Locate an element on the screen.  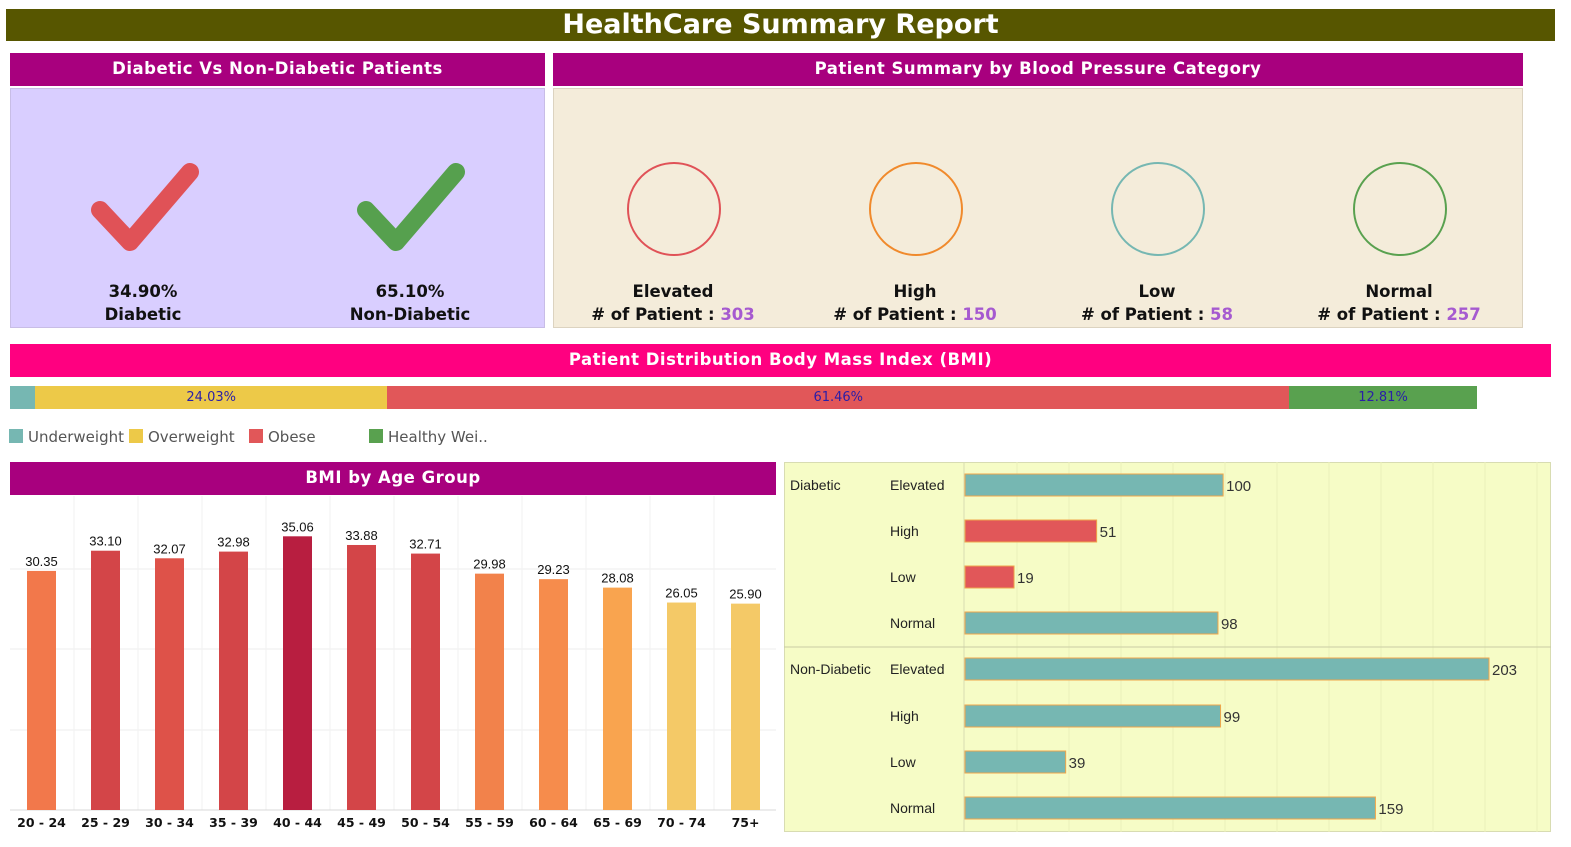
hbar-non-diabetic-low is located at coordinates (1015, 762).